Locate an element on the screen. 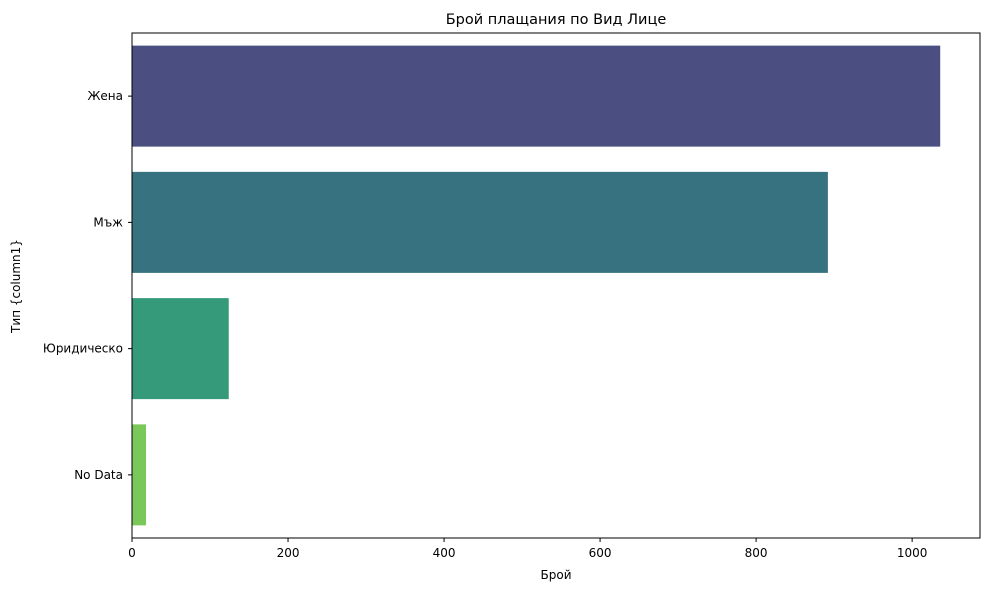 The image size is (989, 590). x-tick-label: 1000 is located at coordinates (912, 553).